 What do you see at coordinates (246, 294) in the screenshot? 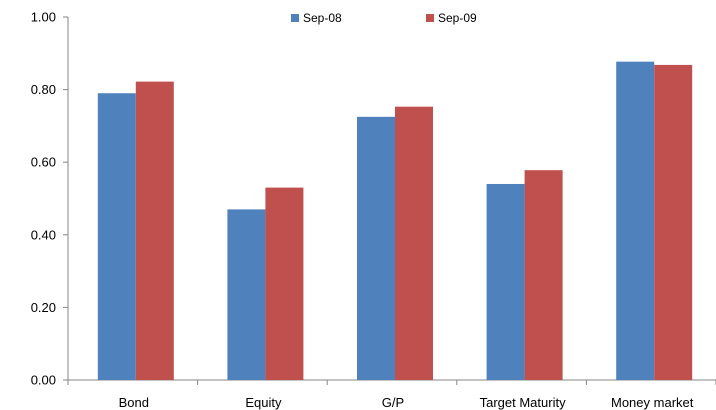
I see `bar-sep-08-equity` at bounding box center [246, 294].